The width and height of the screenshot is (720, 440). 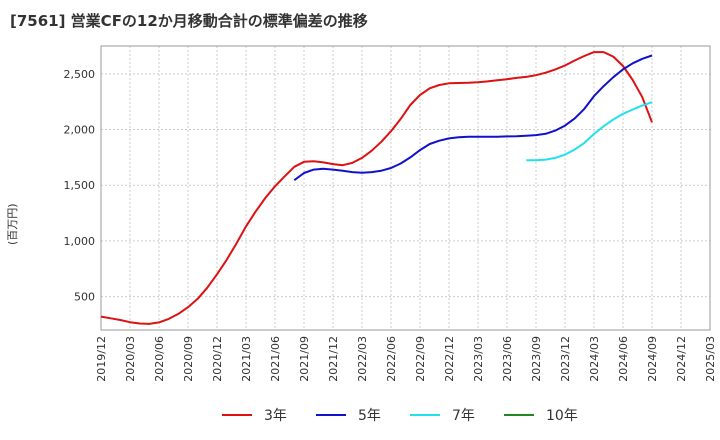 What do you see at coordinates (562, 416) in the screenshot?
I see `legend-label-3: 10年` at bounding box center [562, 416].